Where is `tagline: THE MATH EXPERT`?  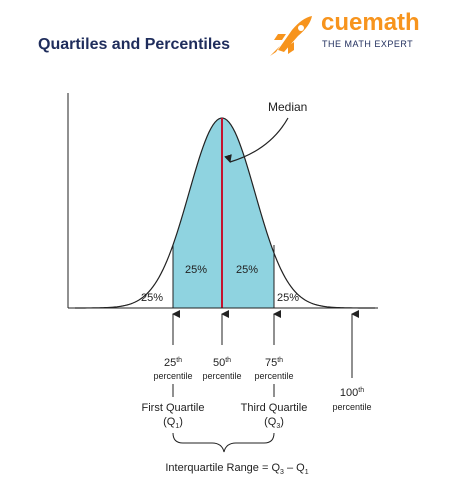
tagline: THE MATH EXPERT is located at coordinates (367, 44).